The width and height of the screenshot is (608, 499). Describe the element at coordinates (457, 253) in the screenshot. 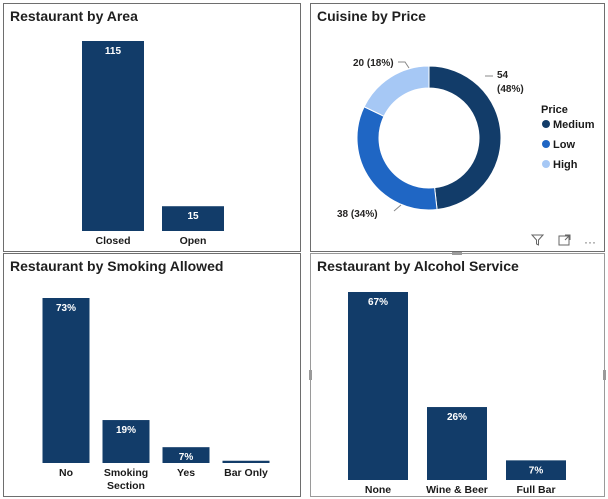

I see `resize-handle-top` at that location.